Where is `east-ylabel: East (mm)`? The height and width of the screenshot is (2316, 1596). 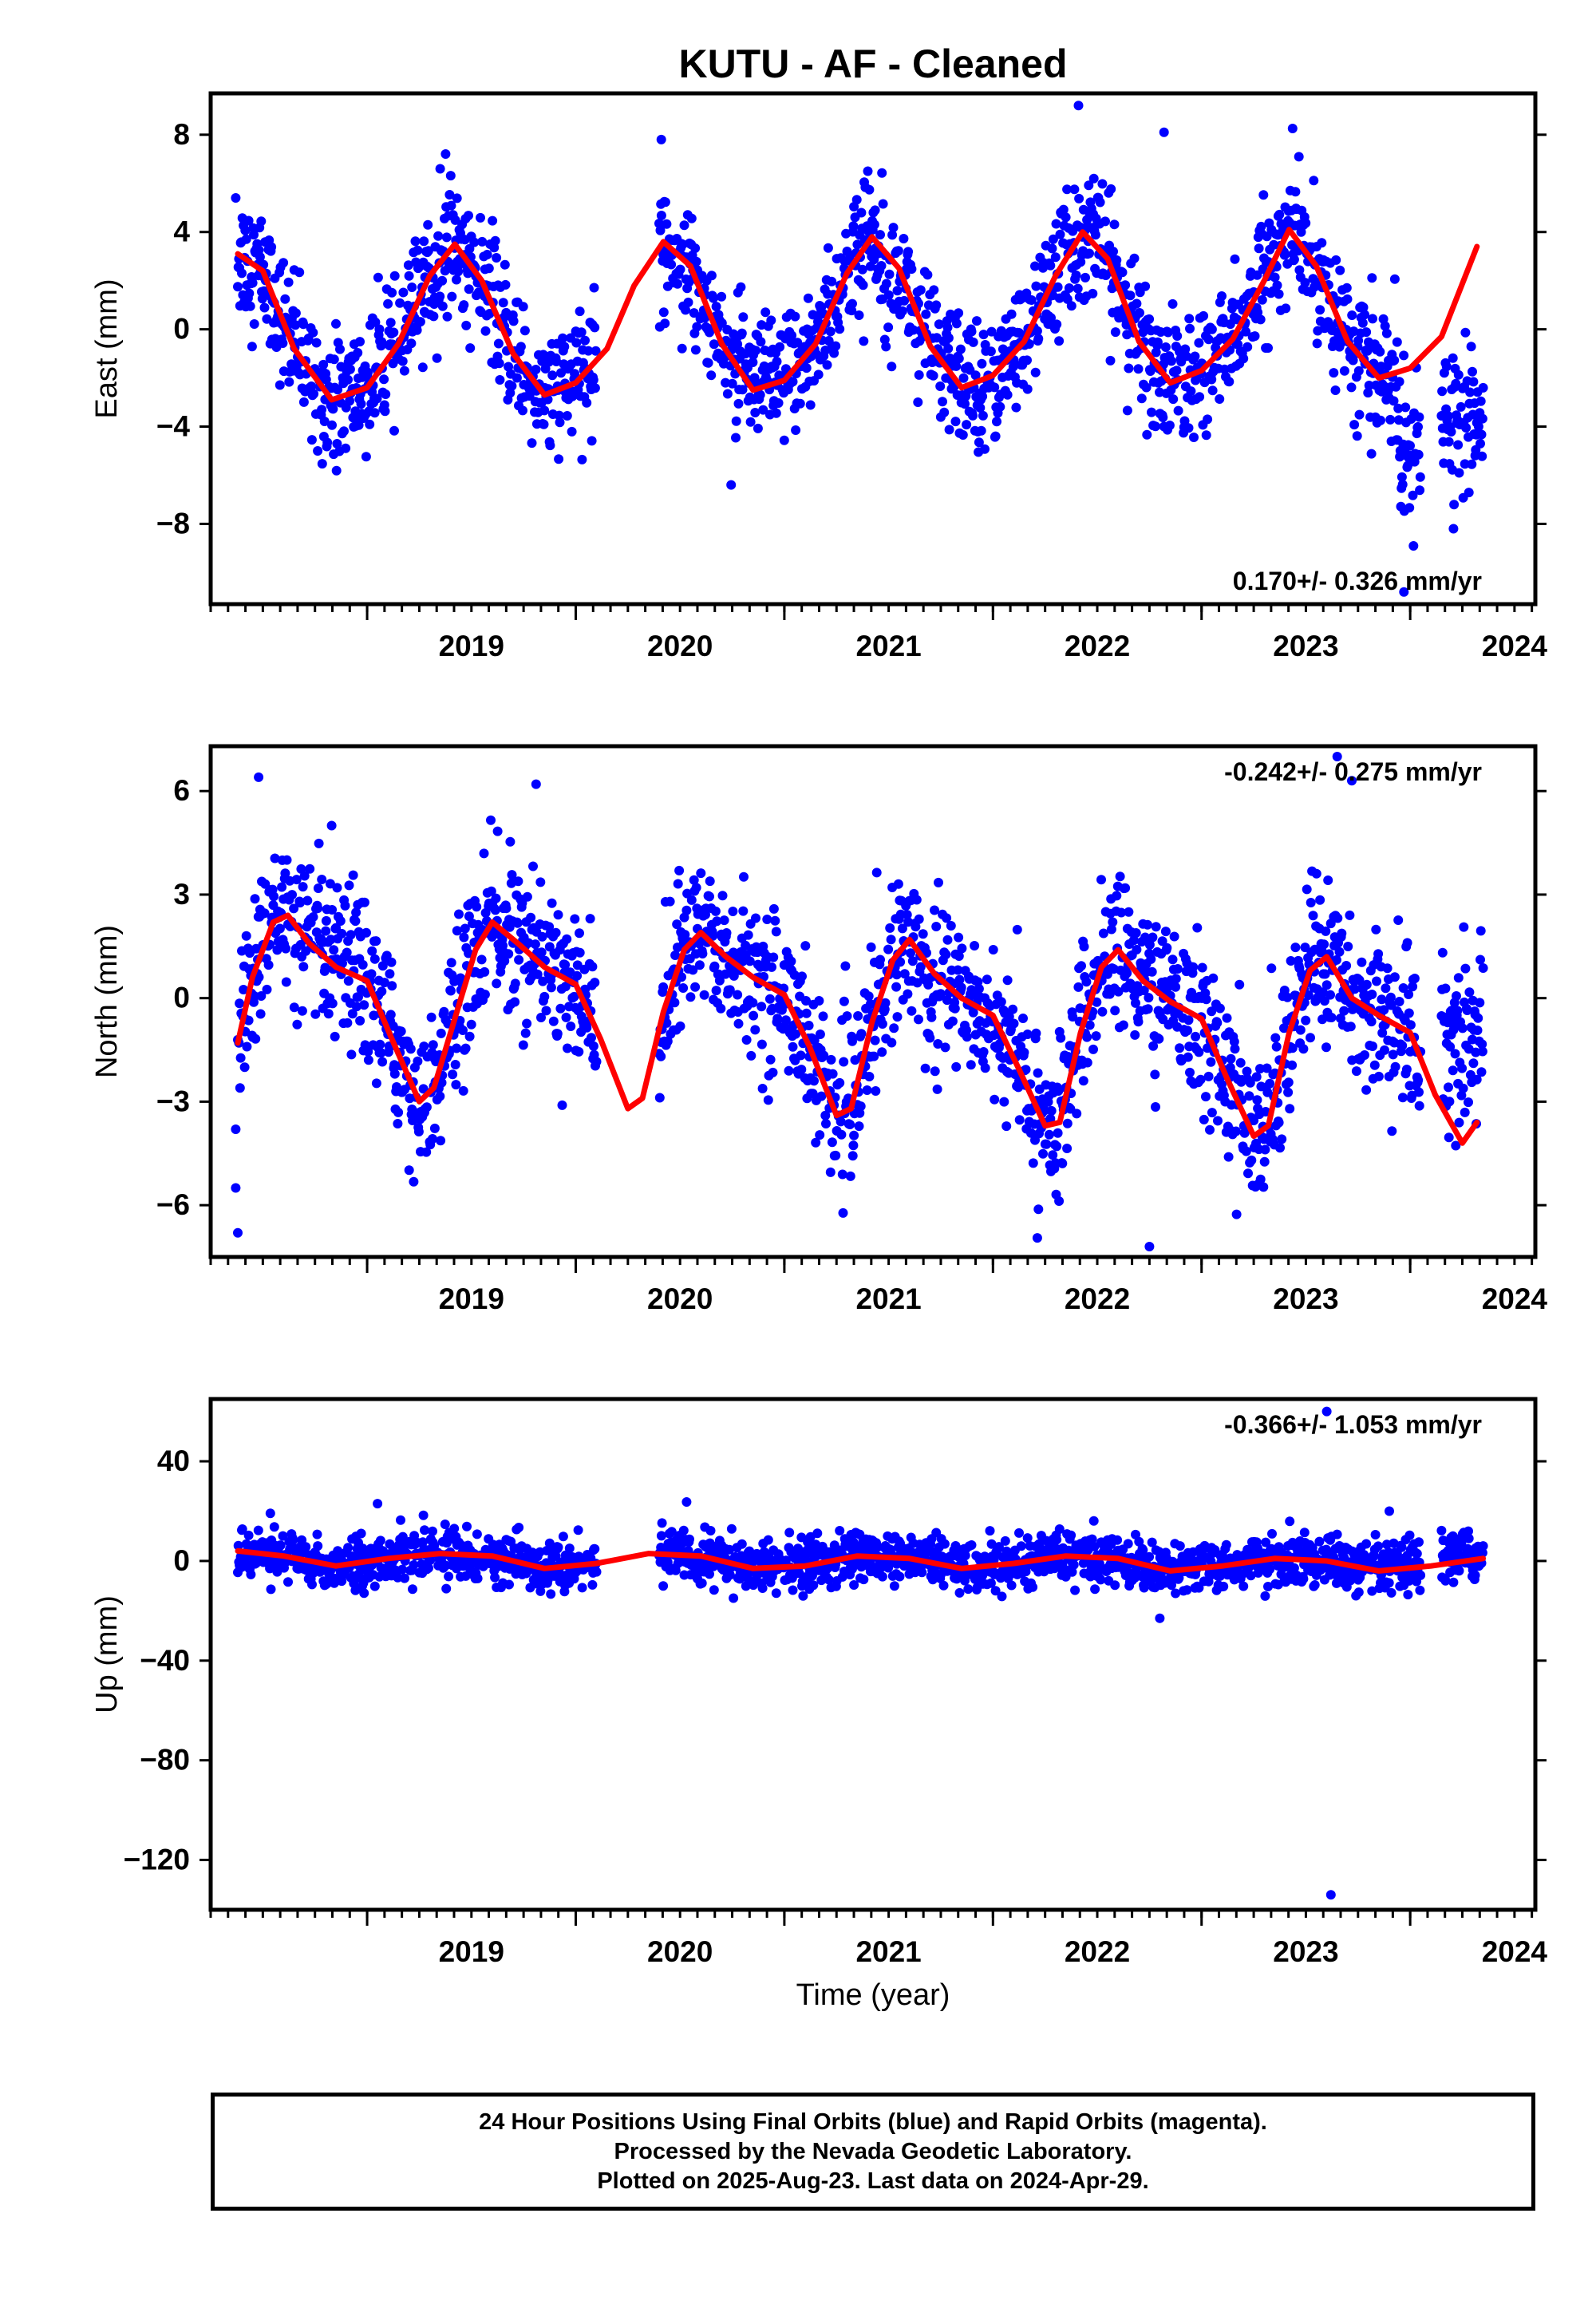
east-ylabel: East (mm) is located at coordinates (107, 348).